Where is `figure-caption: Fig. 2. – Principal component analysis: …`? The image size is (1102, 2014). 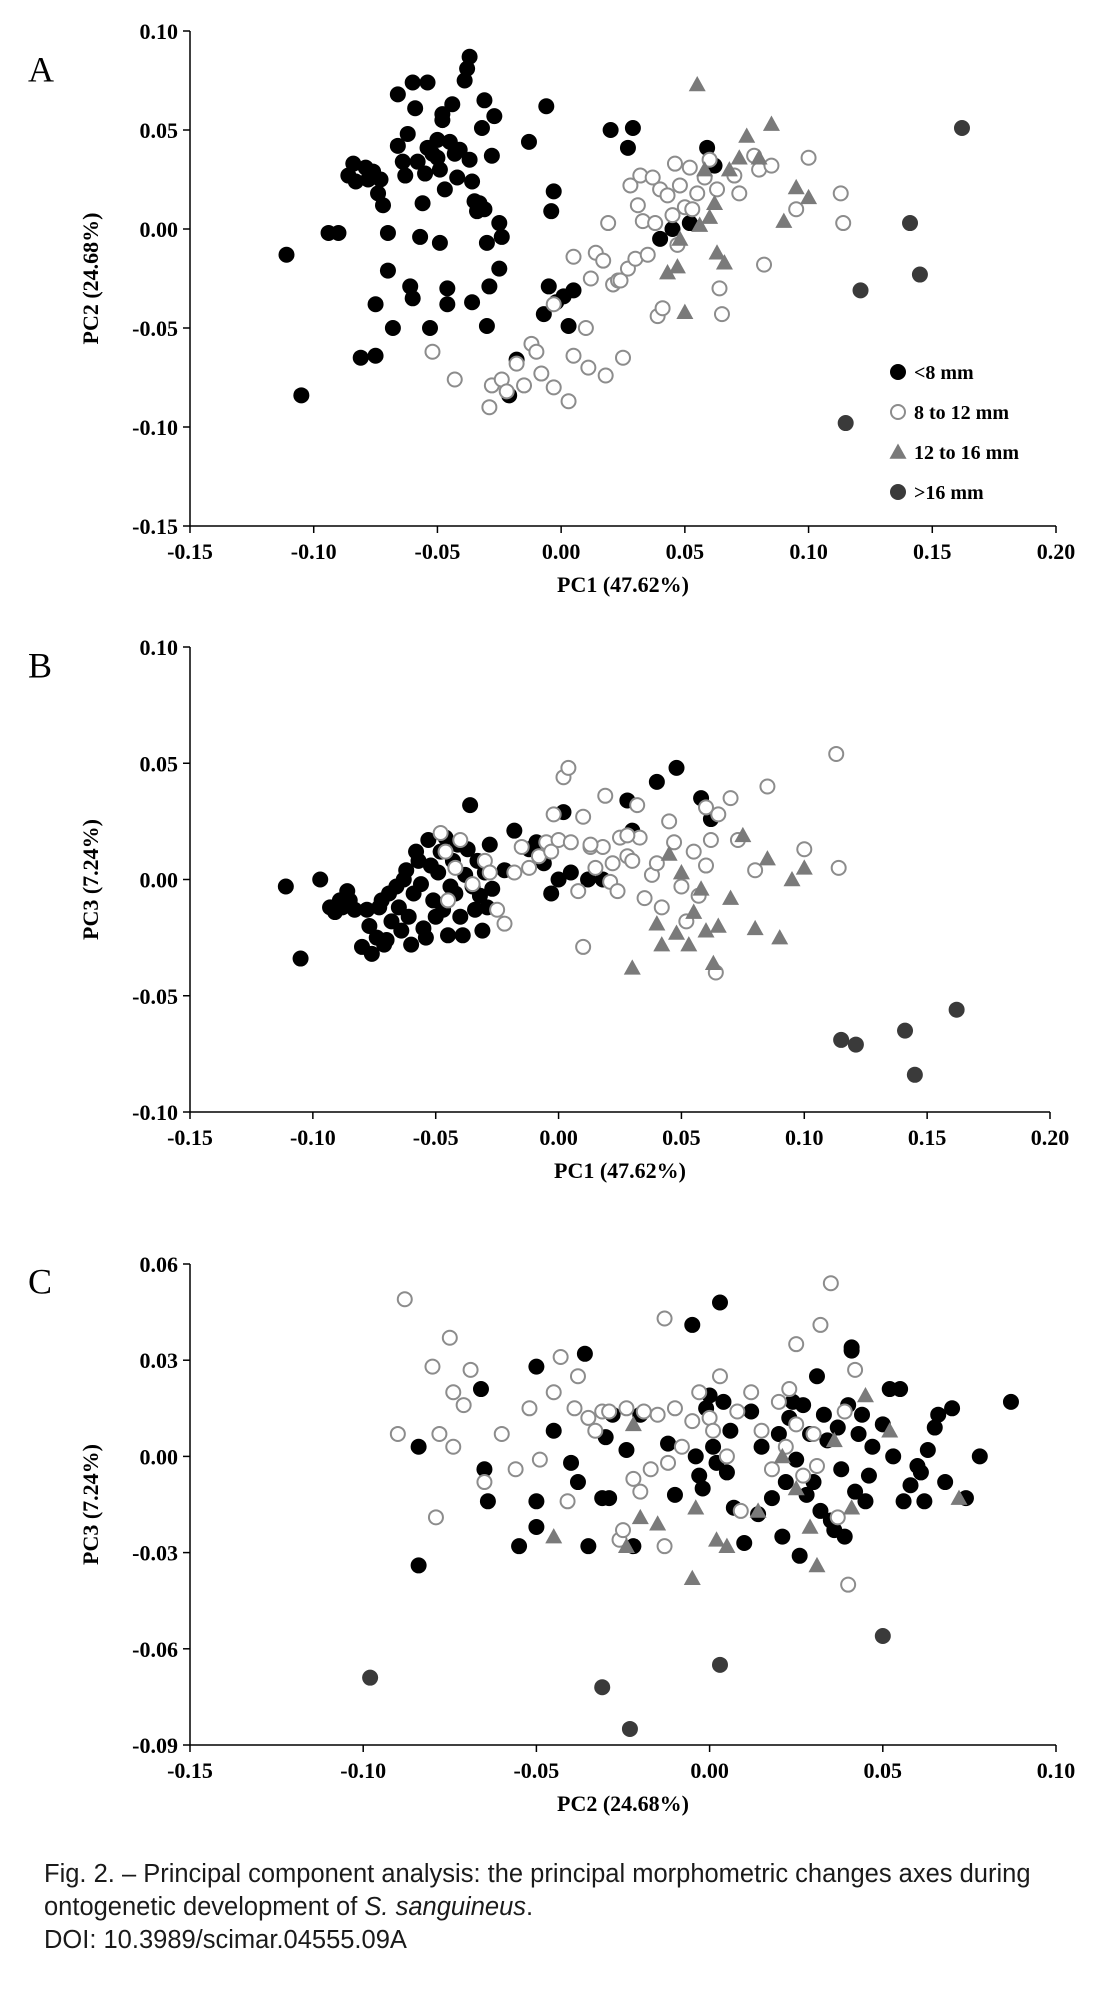
figure-caption: Fig. 2. – Principal component analysis: … is located at coordinates (564, 1907).